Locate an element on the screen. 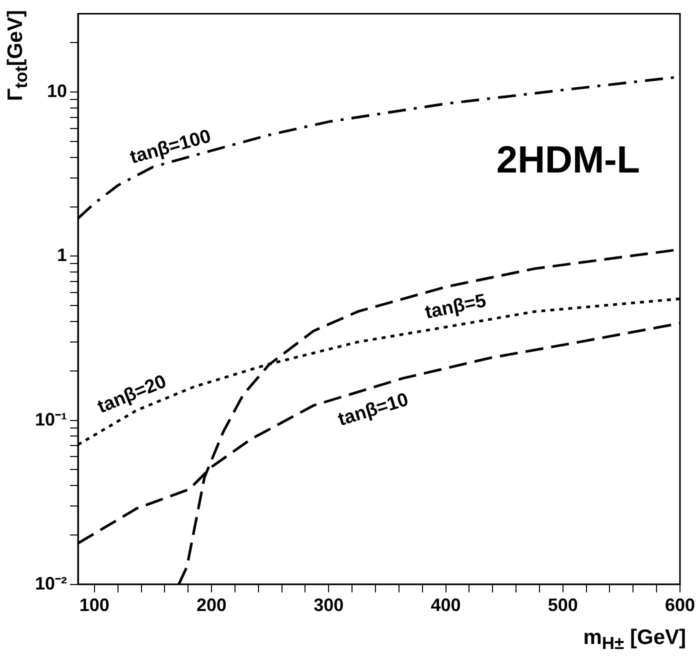 Image resolution: width=698 pixels, height=660 pixels. x-tick-label: 500 is located at coordinates (563, 605).